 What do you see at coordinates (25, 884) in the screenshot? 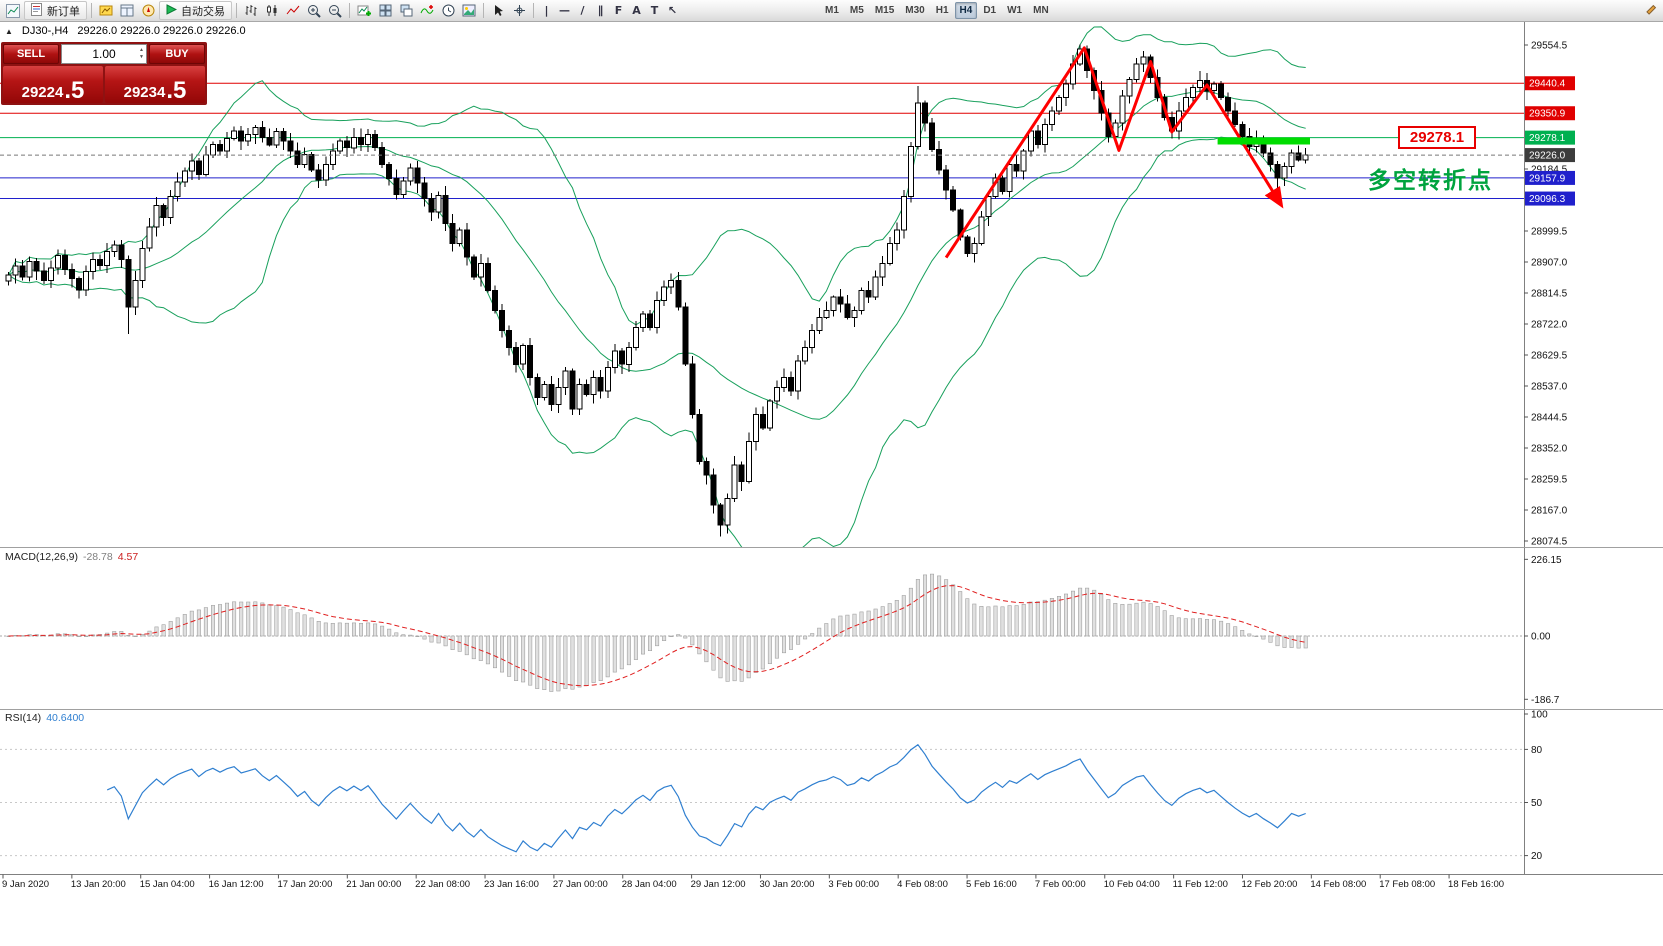
I see `svg-text: 9 Jan 2020` at bounding box center [25, 884].